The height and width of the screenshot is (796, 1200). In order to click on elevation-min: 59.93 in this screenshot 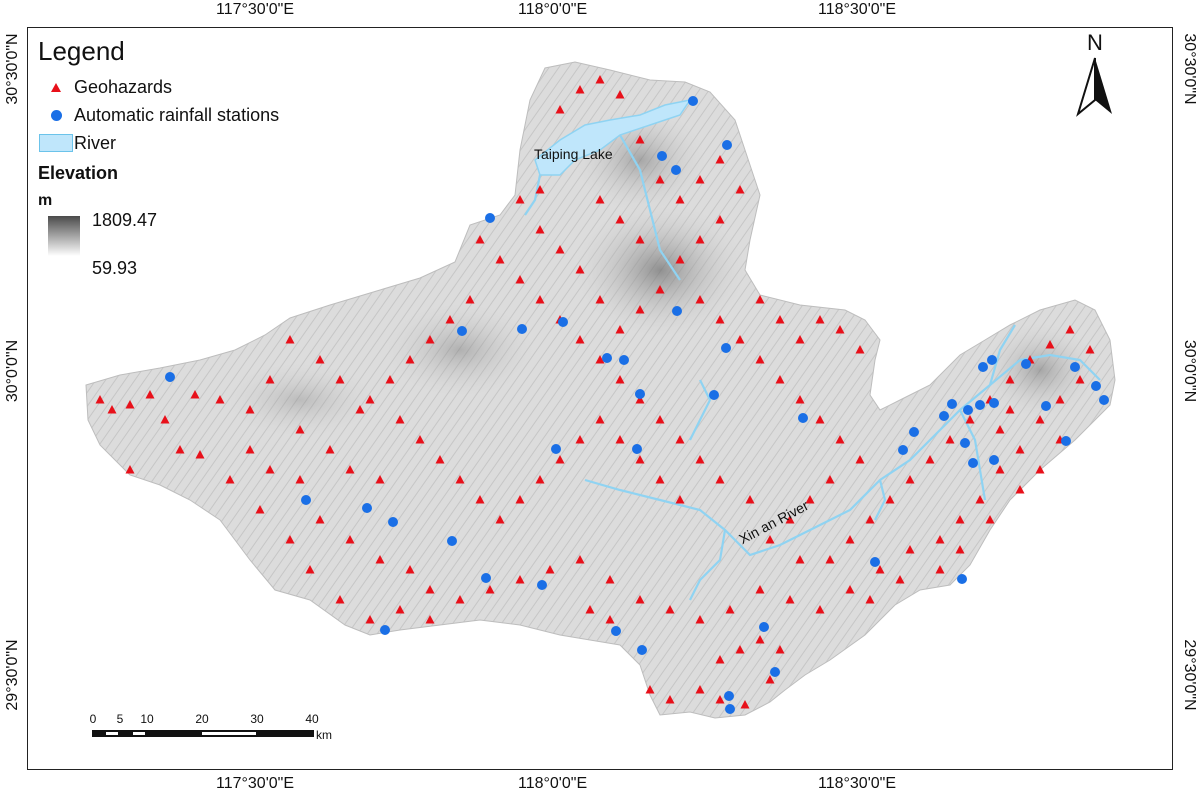, I will do `click(115, 268)`.